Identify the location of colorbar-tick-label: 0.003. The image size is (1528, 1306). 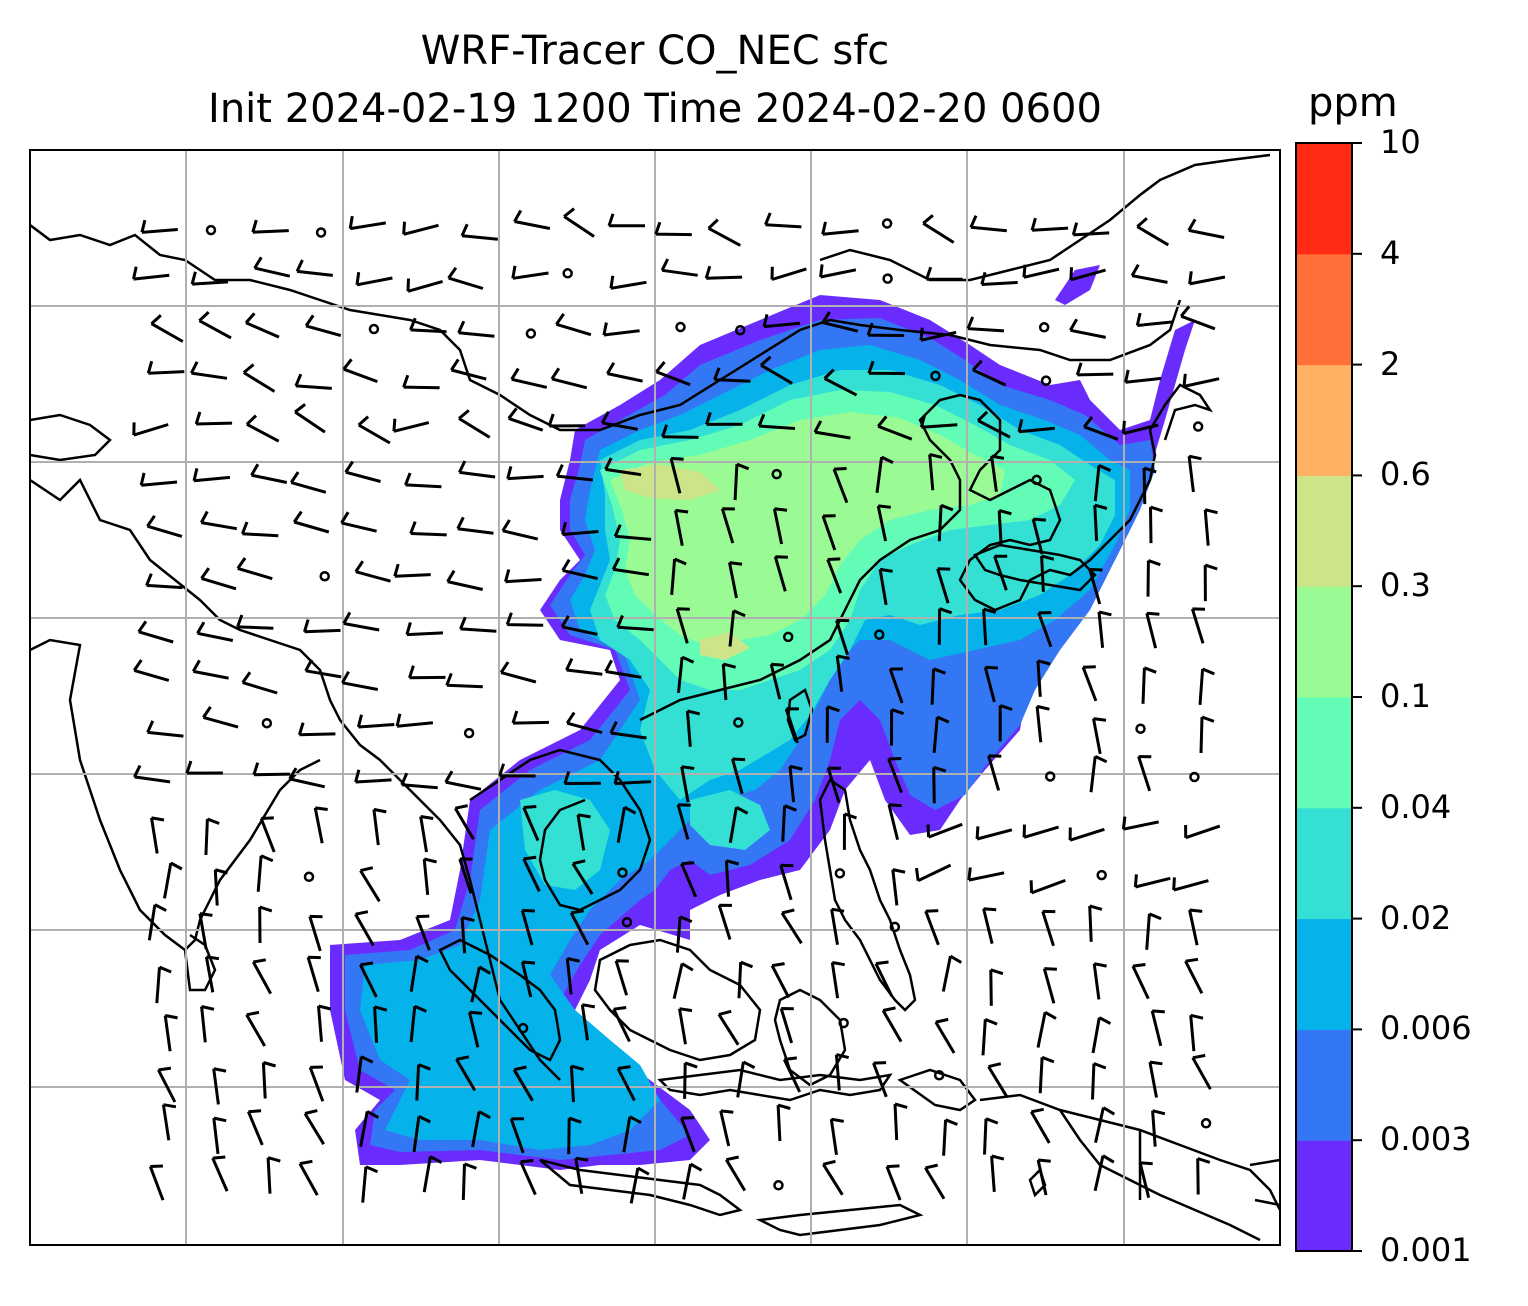
(1426, 1139).